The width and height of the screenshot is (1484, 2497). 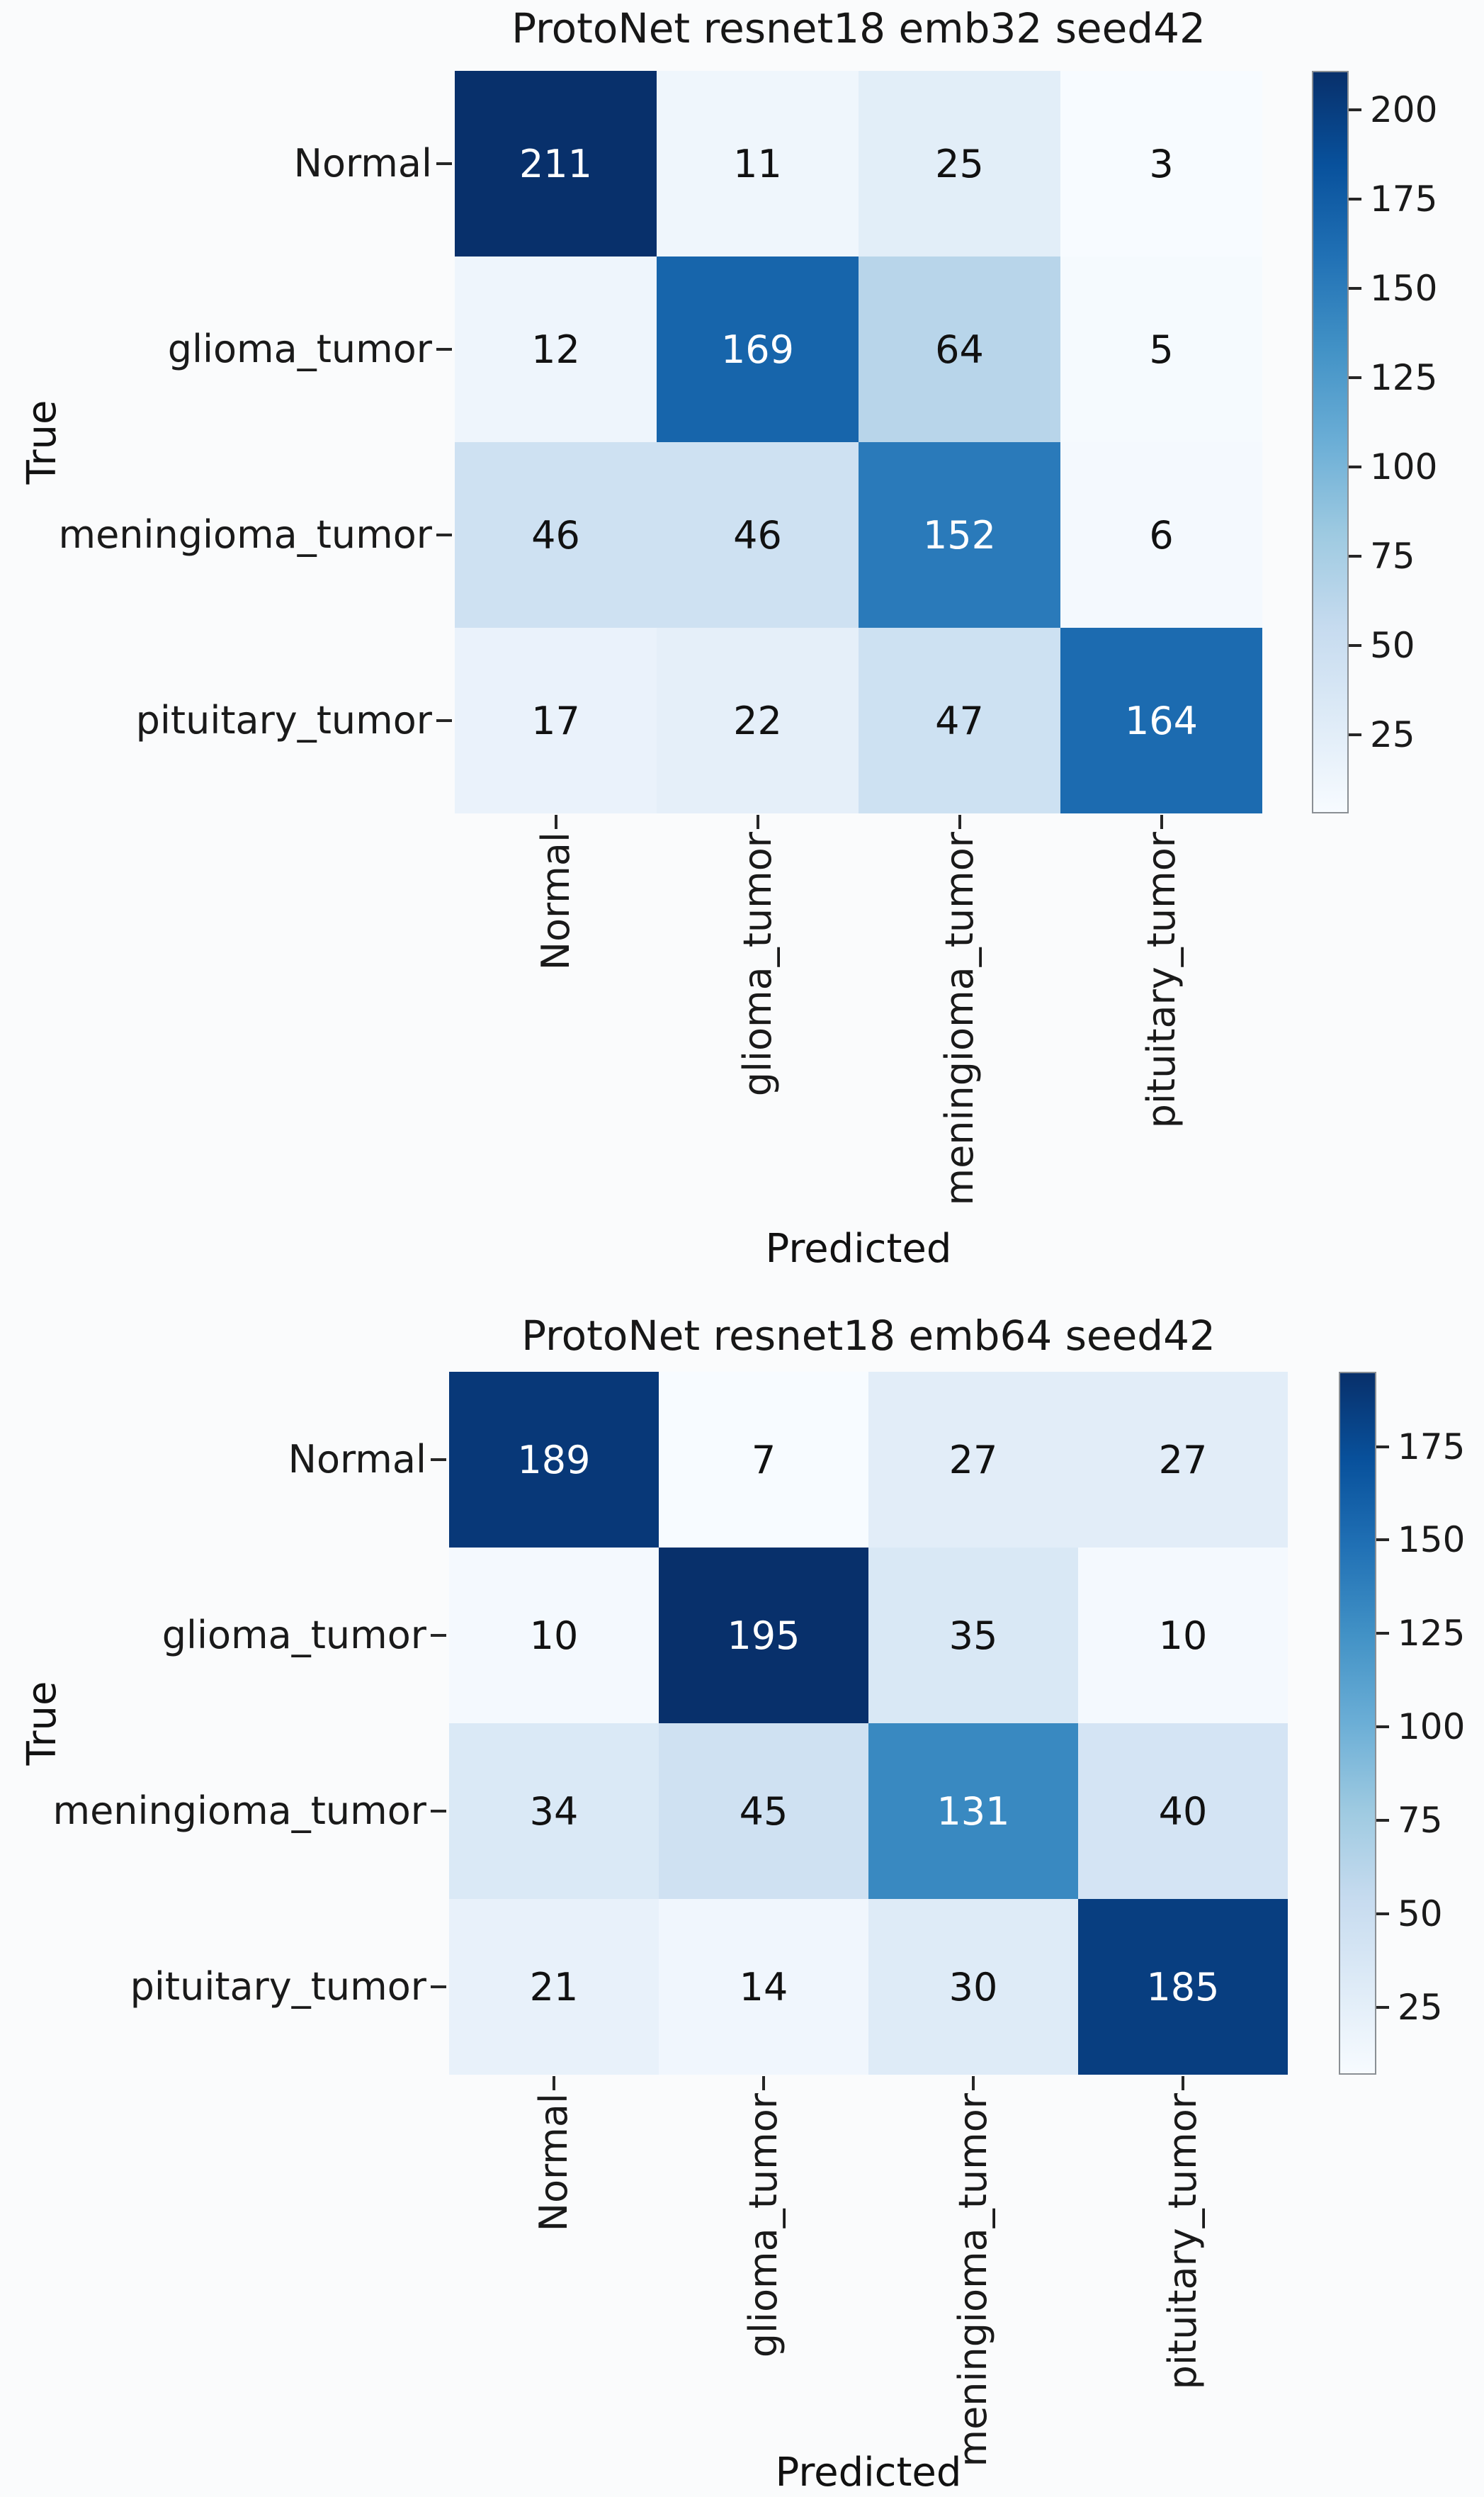 What do you see at coordinates (973, 1987) in the screenshot?
I see `heatmap-cell: 30` at bounding box center [973, 1987].